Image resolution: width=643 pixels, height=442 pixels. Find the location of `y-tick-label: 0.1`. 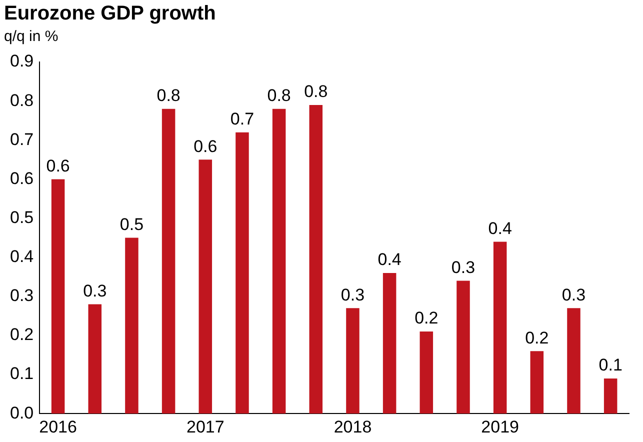

y-tick-label: 0.1 is located at coordinates (22, 374).